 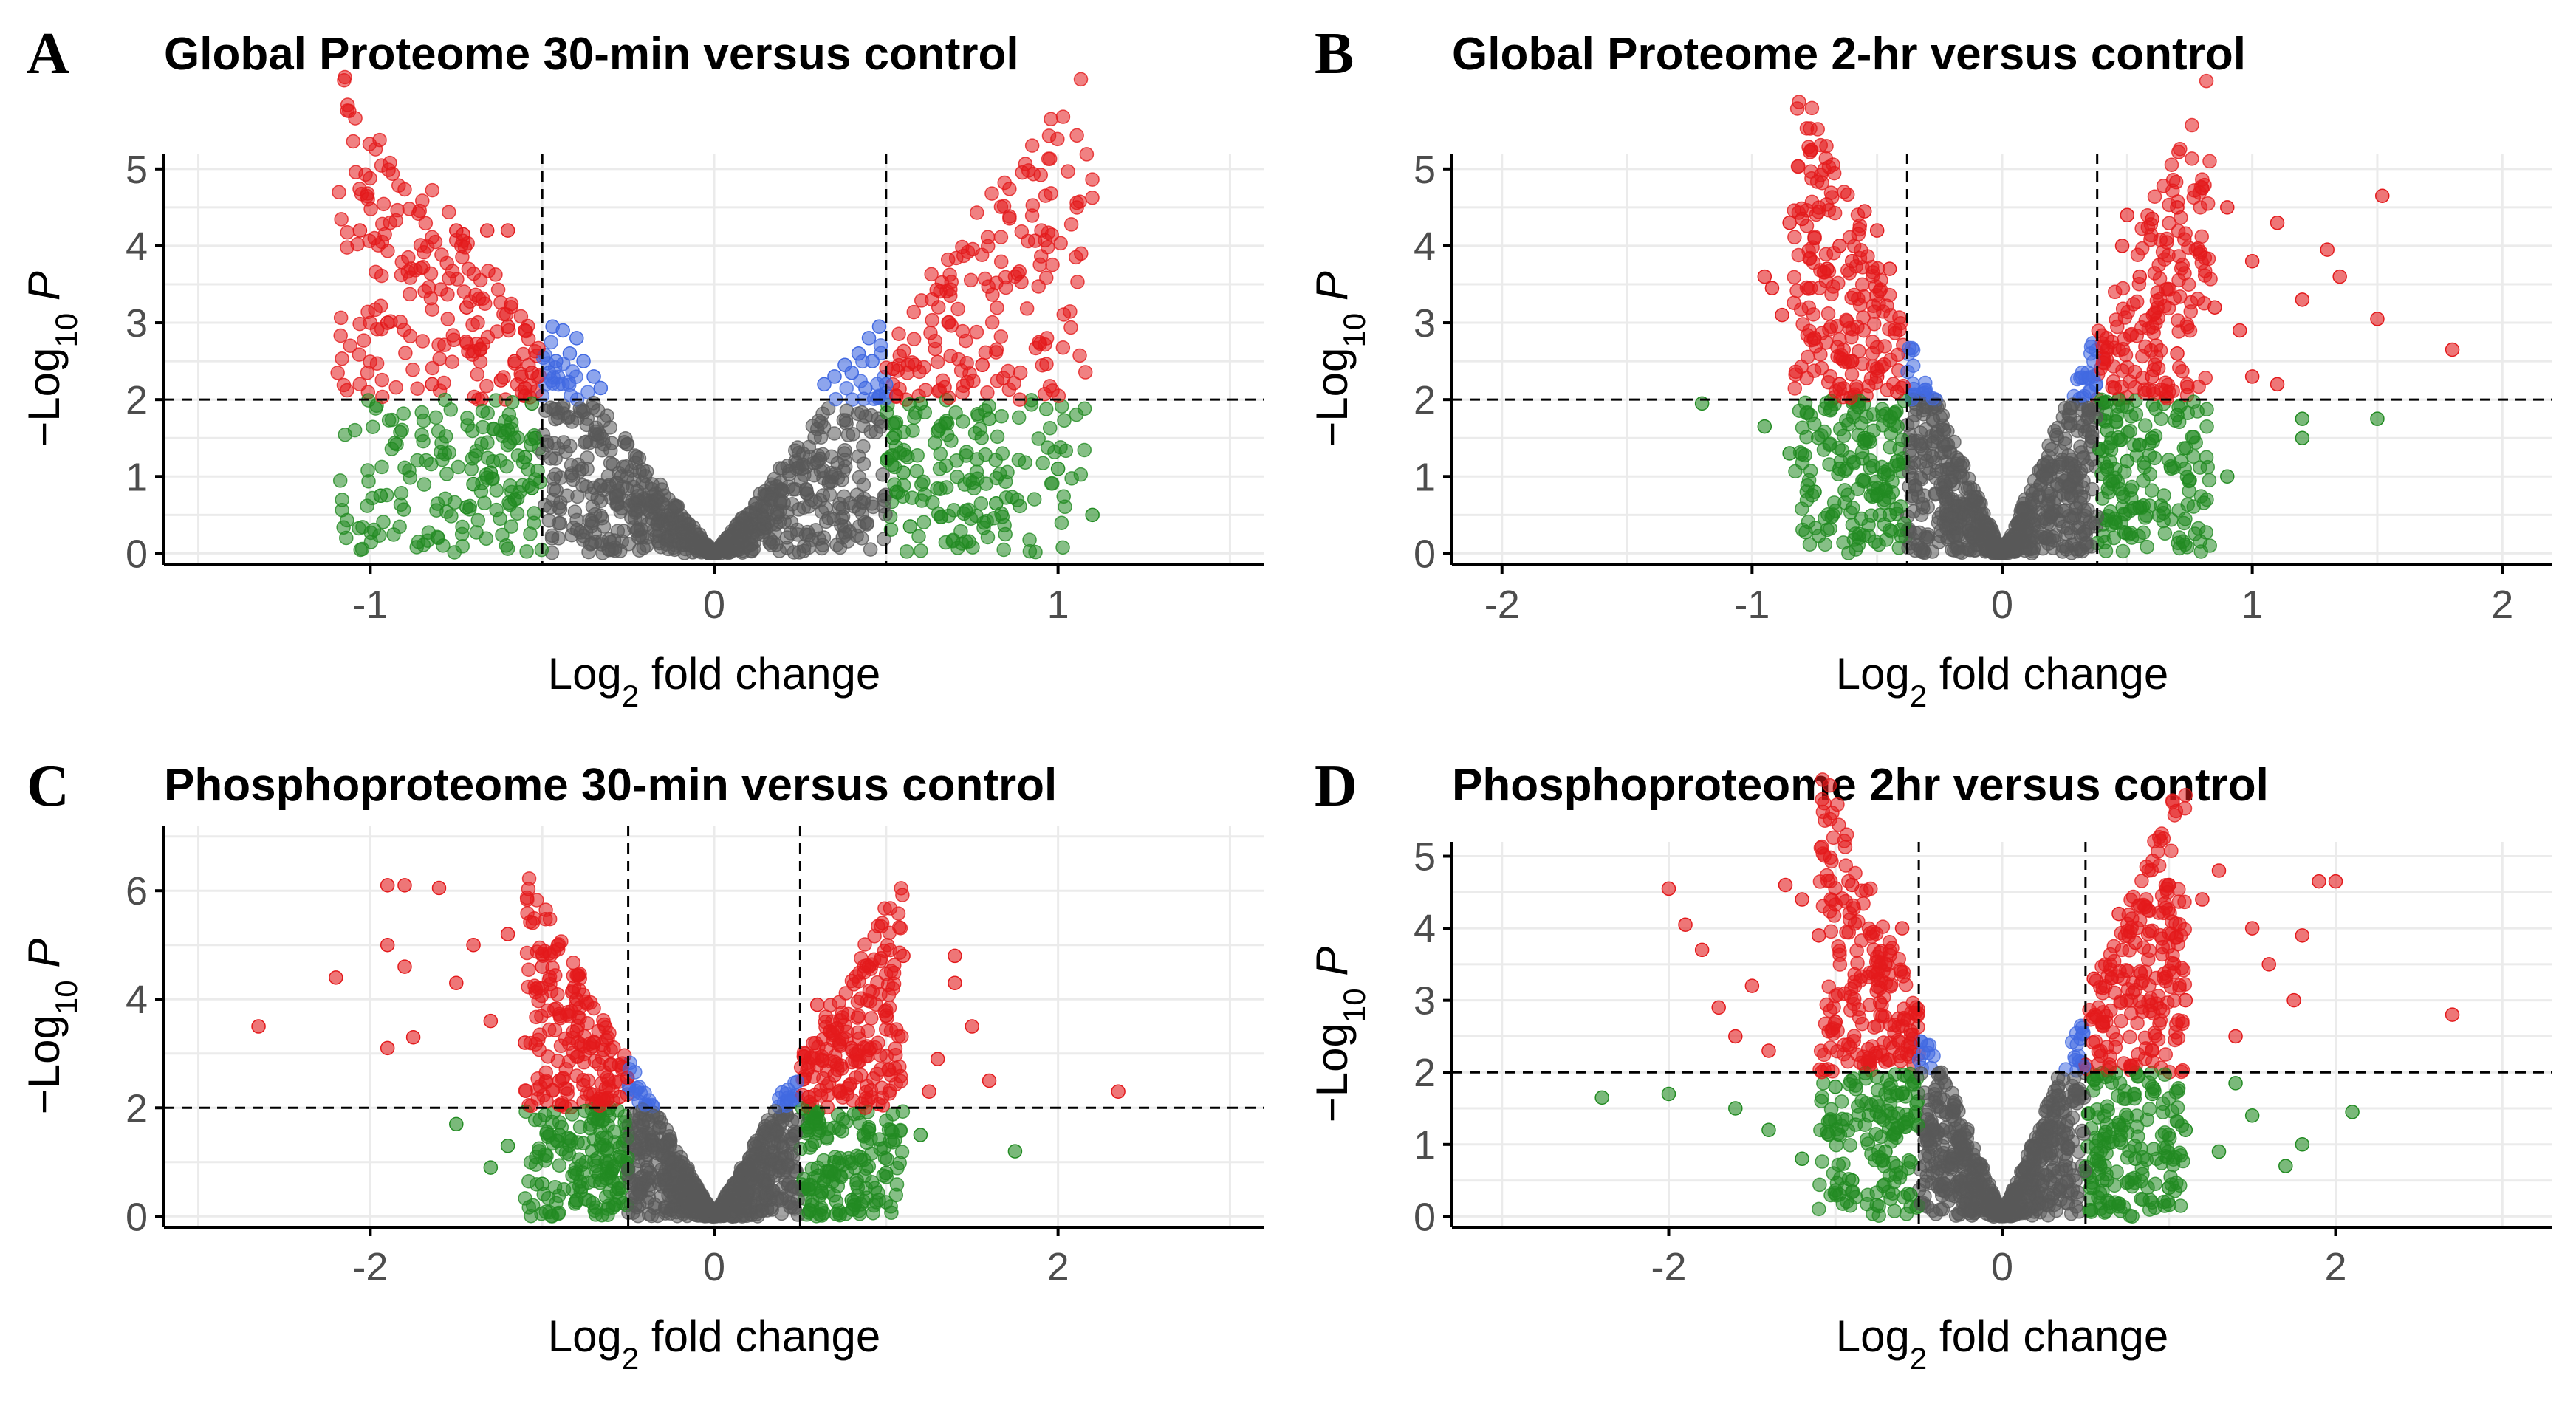 I want to click on grid, so click(x=2002, y=359).